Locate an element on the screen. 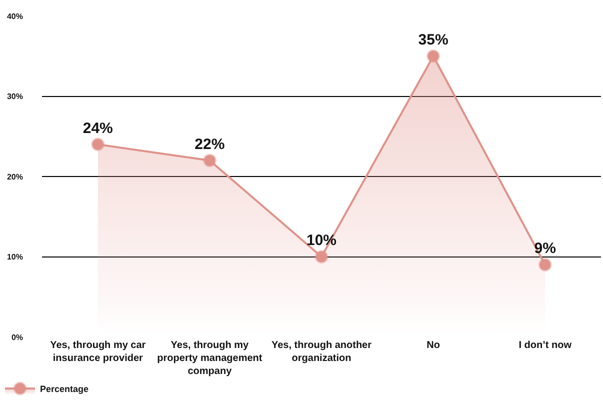 Image resolution: width=603 pixels, height=403 pixels. data-label: 35% is located at coordinates (433, 40).